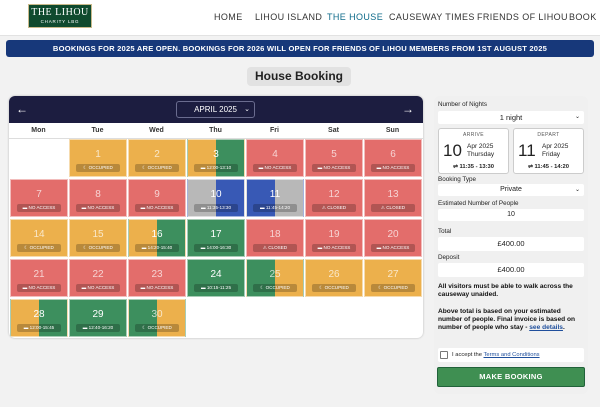 This screenshot has width=600, height=407. Describe the element at coordinates (157, 234) in the screenshot. I see `day-number: 16` at that location.